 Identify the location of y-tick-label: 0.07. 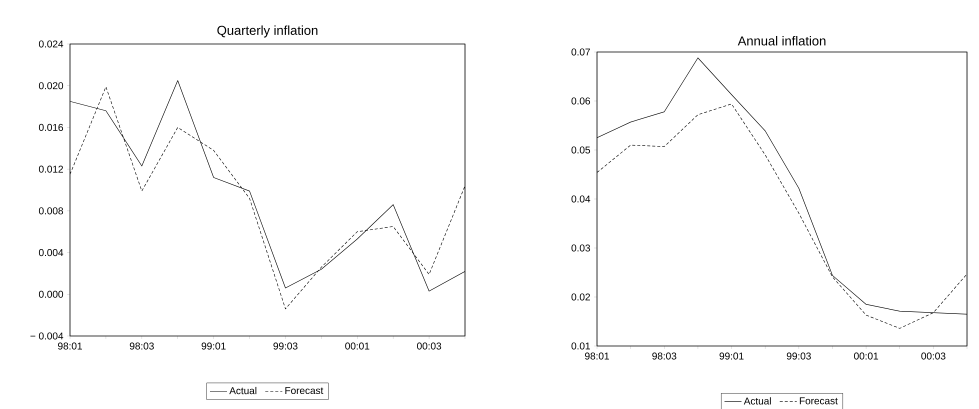
(580, 52).